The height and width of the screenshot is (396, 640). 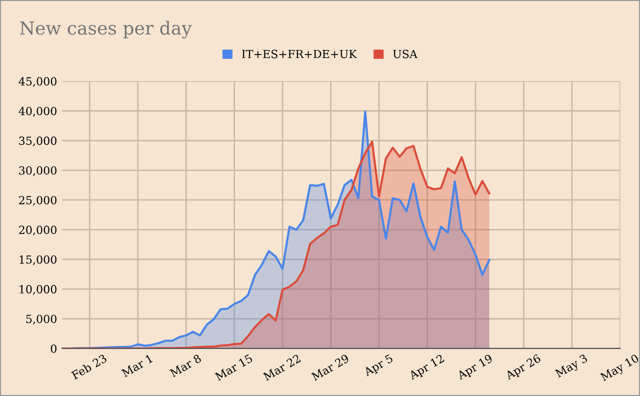 I want to click on y-tick-label: 0, so click(x=53, y=348).